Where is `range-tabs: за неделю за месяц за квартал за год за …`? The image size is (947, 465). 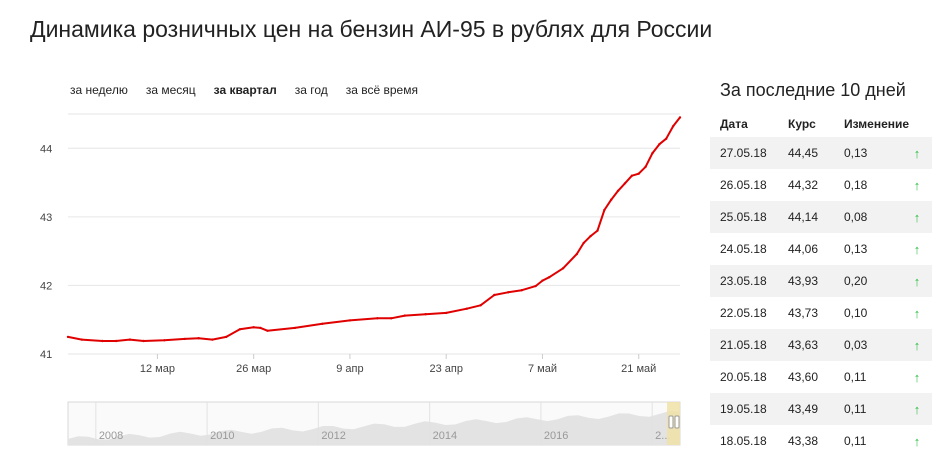
range-tabs: за неделю за месяц за квартал за год за … is located at coordinates (253, 90).